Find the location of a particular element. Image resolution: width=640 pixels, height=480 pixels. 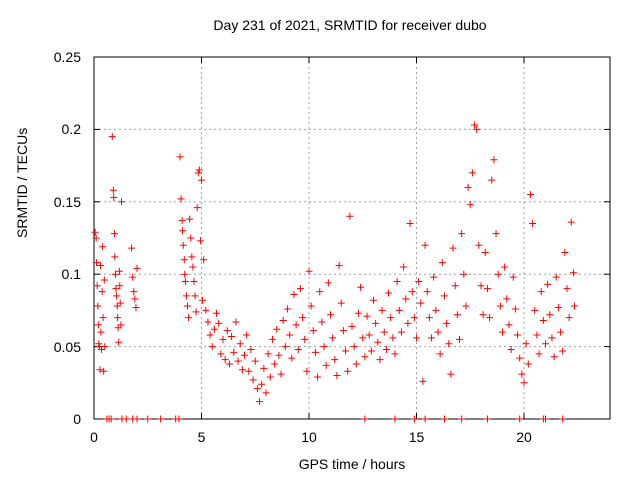

y-tick-label: 0.15 is located at coordinates (67, 201).